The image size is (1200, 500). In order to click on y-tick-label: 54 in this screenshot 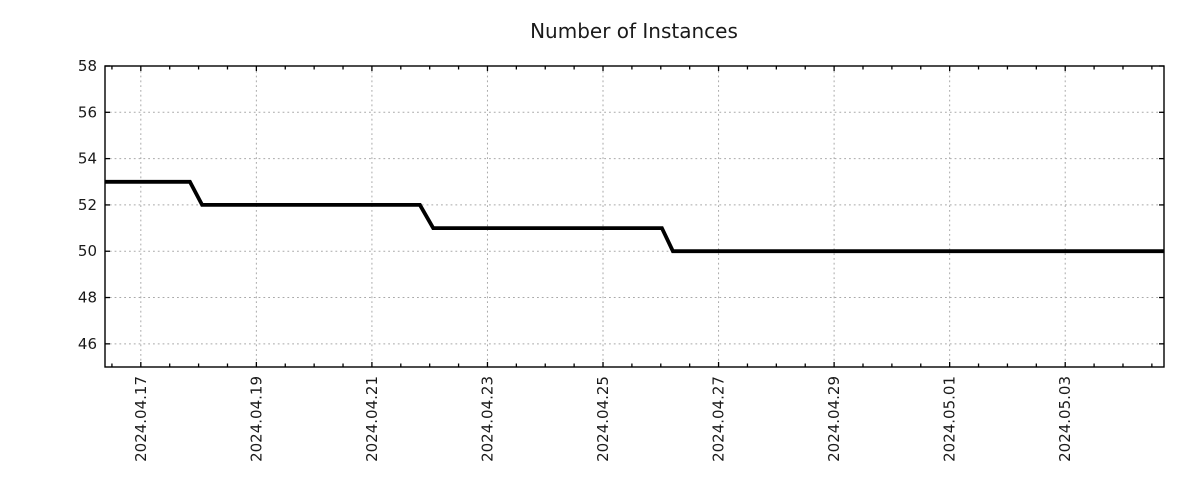, I will do `click(87, 159)`.